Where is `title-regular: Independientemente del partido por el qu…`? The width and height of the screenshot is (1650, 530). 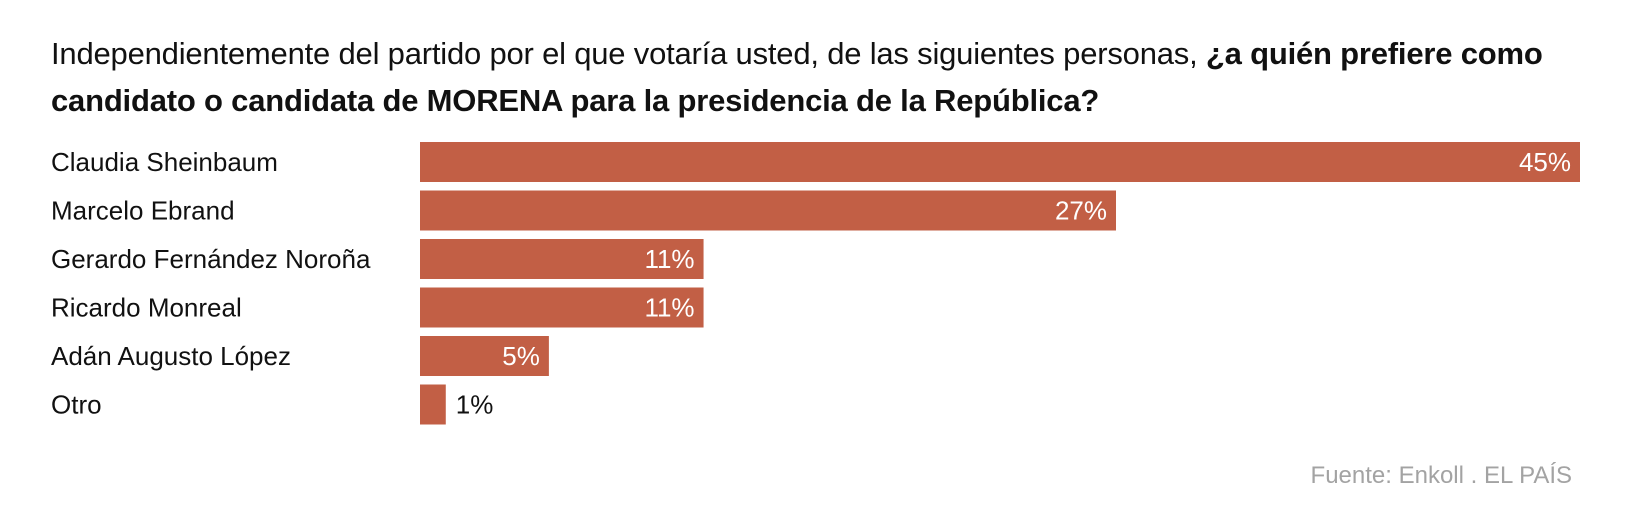 title-regular: Independientemente del partido por el qu… is located at coordinates (628, 53).